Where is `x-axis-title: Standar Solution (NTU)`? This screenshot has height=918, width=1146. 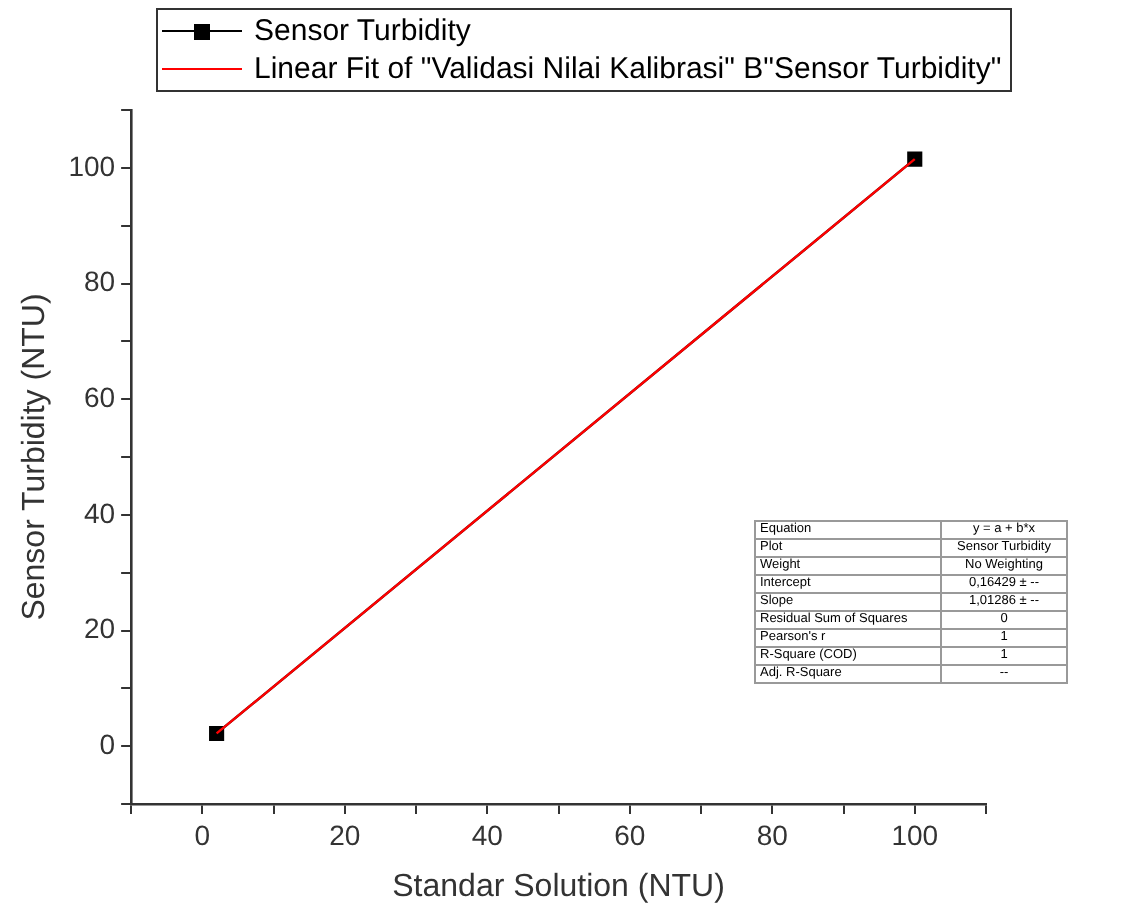
x-axis-title: Standar Solution (NTU) is located at coordinates (558, 886).